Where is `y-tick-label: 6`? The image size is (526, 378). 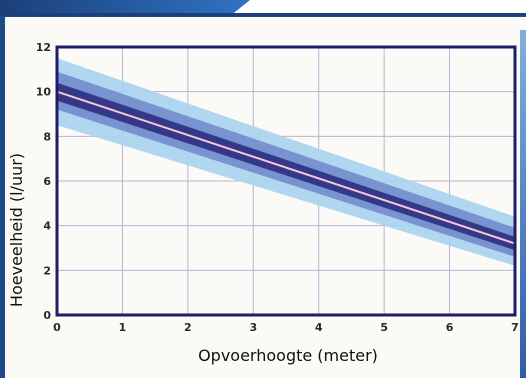
y-tick-label: 6 is located at coordinates (47, 181).